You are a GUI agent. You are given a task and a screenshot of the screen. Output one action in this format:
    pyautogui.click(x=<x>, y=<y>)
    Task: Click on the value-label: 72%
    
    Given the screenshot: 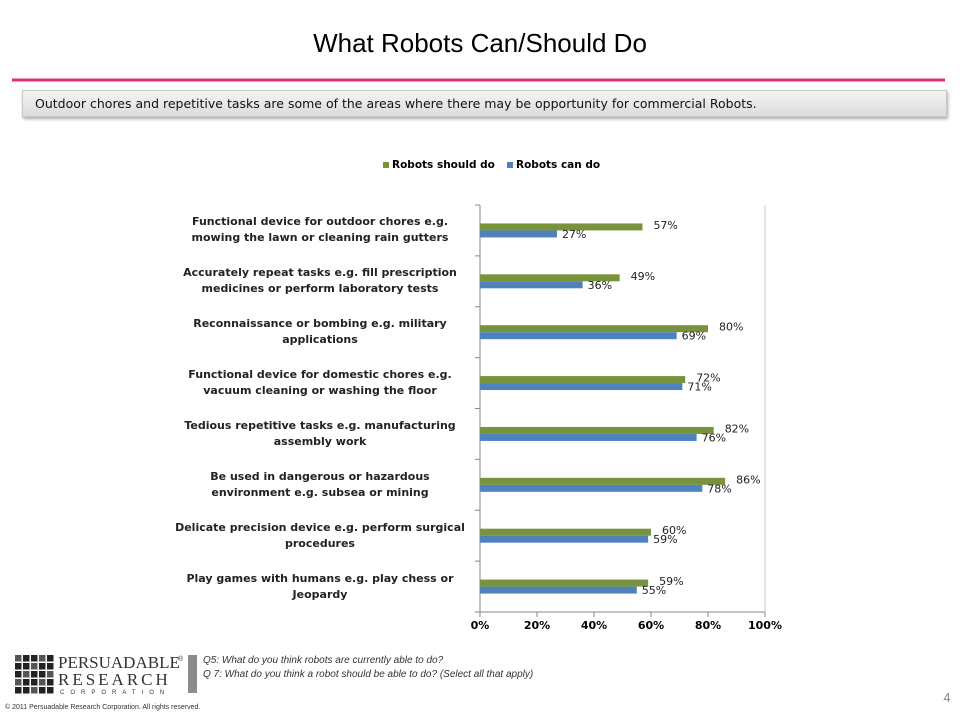 What is the action you would take?
    pyautogui.click(x=708, y=378)
    